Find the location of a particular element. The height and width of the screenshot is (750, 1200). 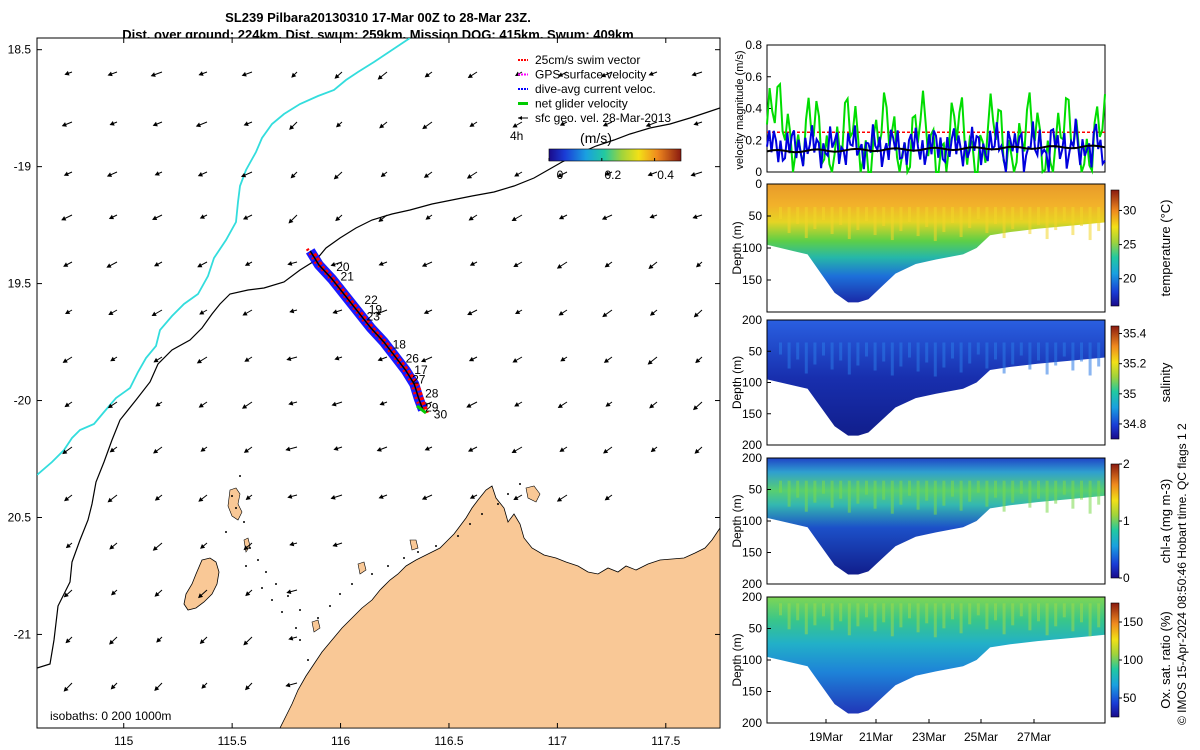

section-colorbar-tick-label: 100 is located at coordinates (1133, 660).